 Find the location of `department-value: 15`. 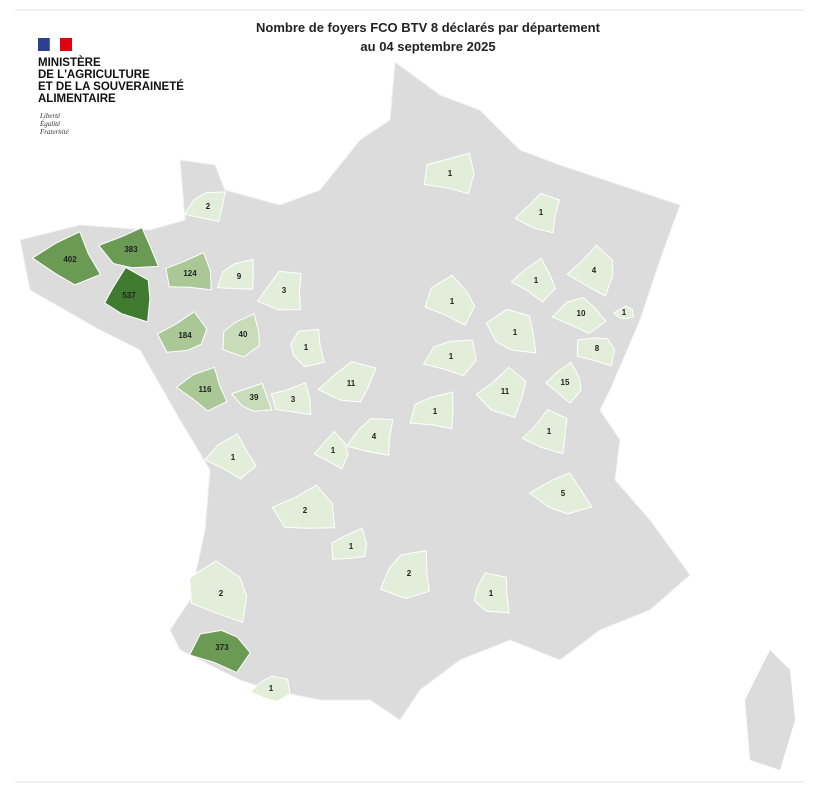

department-value: 15 is located at coordinates (565, 382).